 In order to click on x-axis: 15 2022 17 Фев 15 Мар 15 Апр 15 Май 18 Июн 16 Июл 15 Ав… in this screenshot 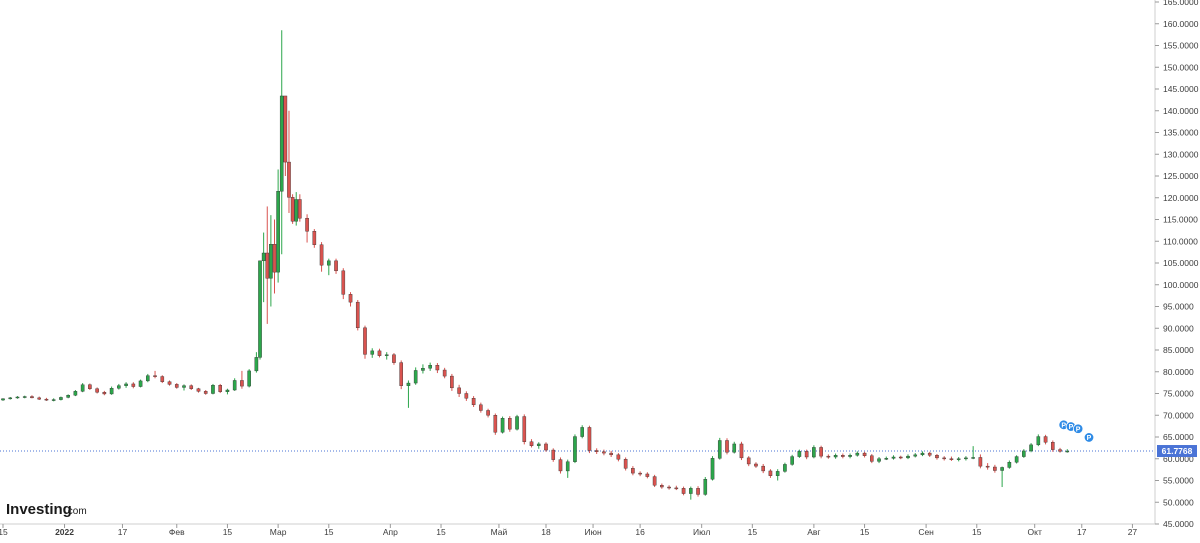, I will do `click(568, 530)`.